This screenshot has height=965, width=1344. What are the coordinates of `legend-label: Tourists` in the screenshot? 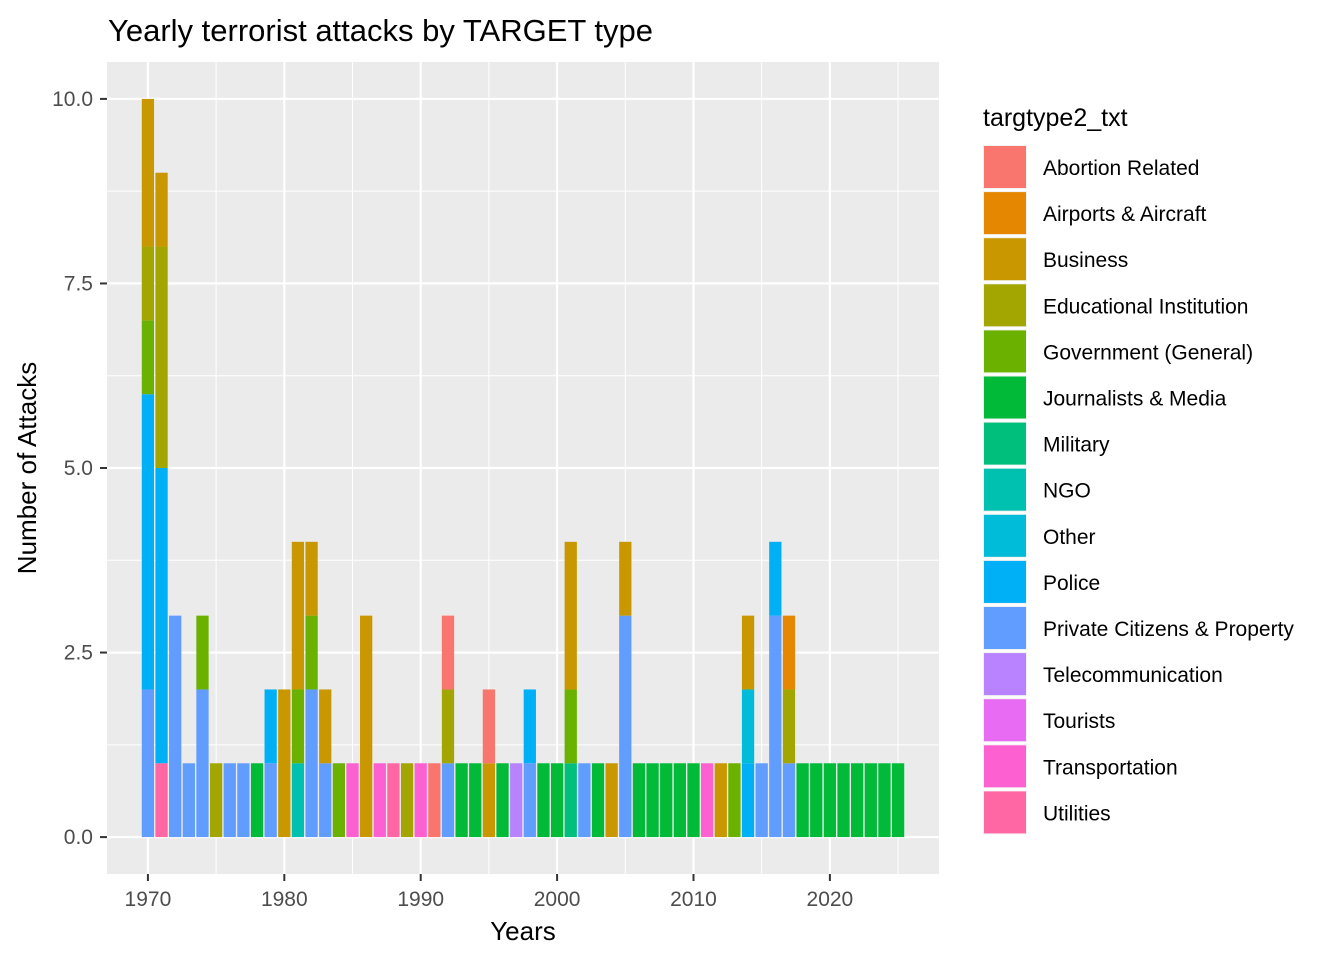 It's located at (1079, 721).